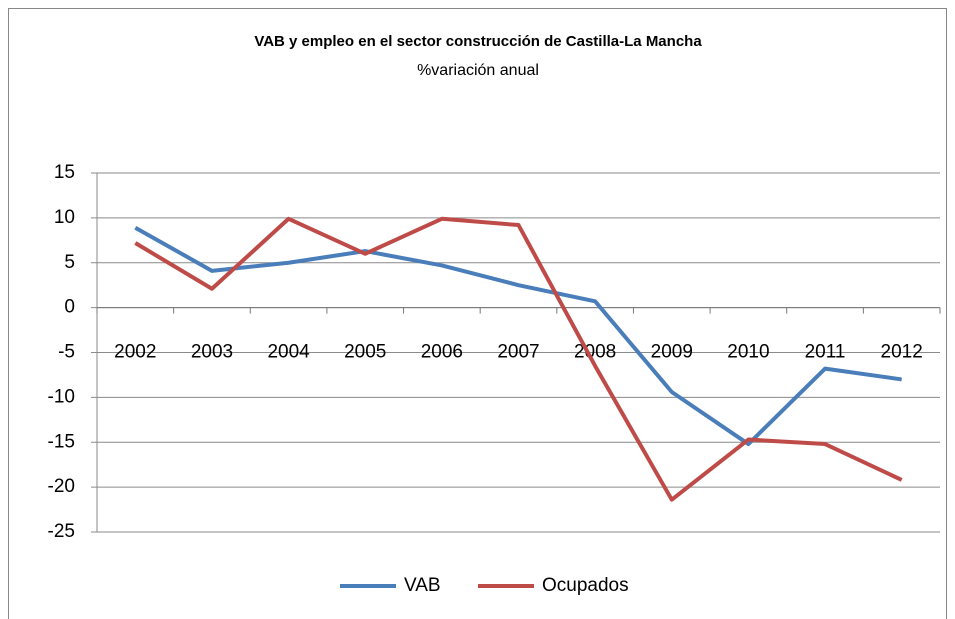 The image size is (955, 619). Describe the element at coordinates (825, 352) in the screenshot. I see `x-tick-label: 2011` at that location.